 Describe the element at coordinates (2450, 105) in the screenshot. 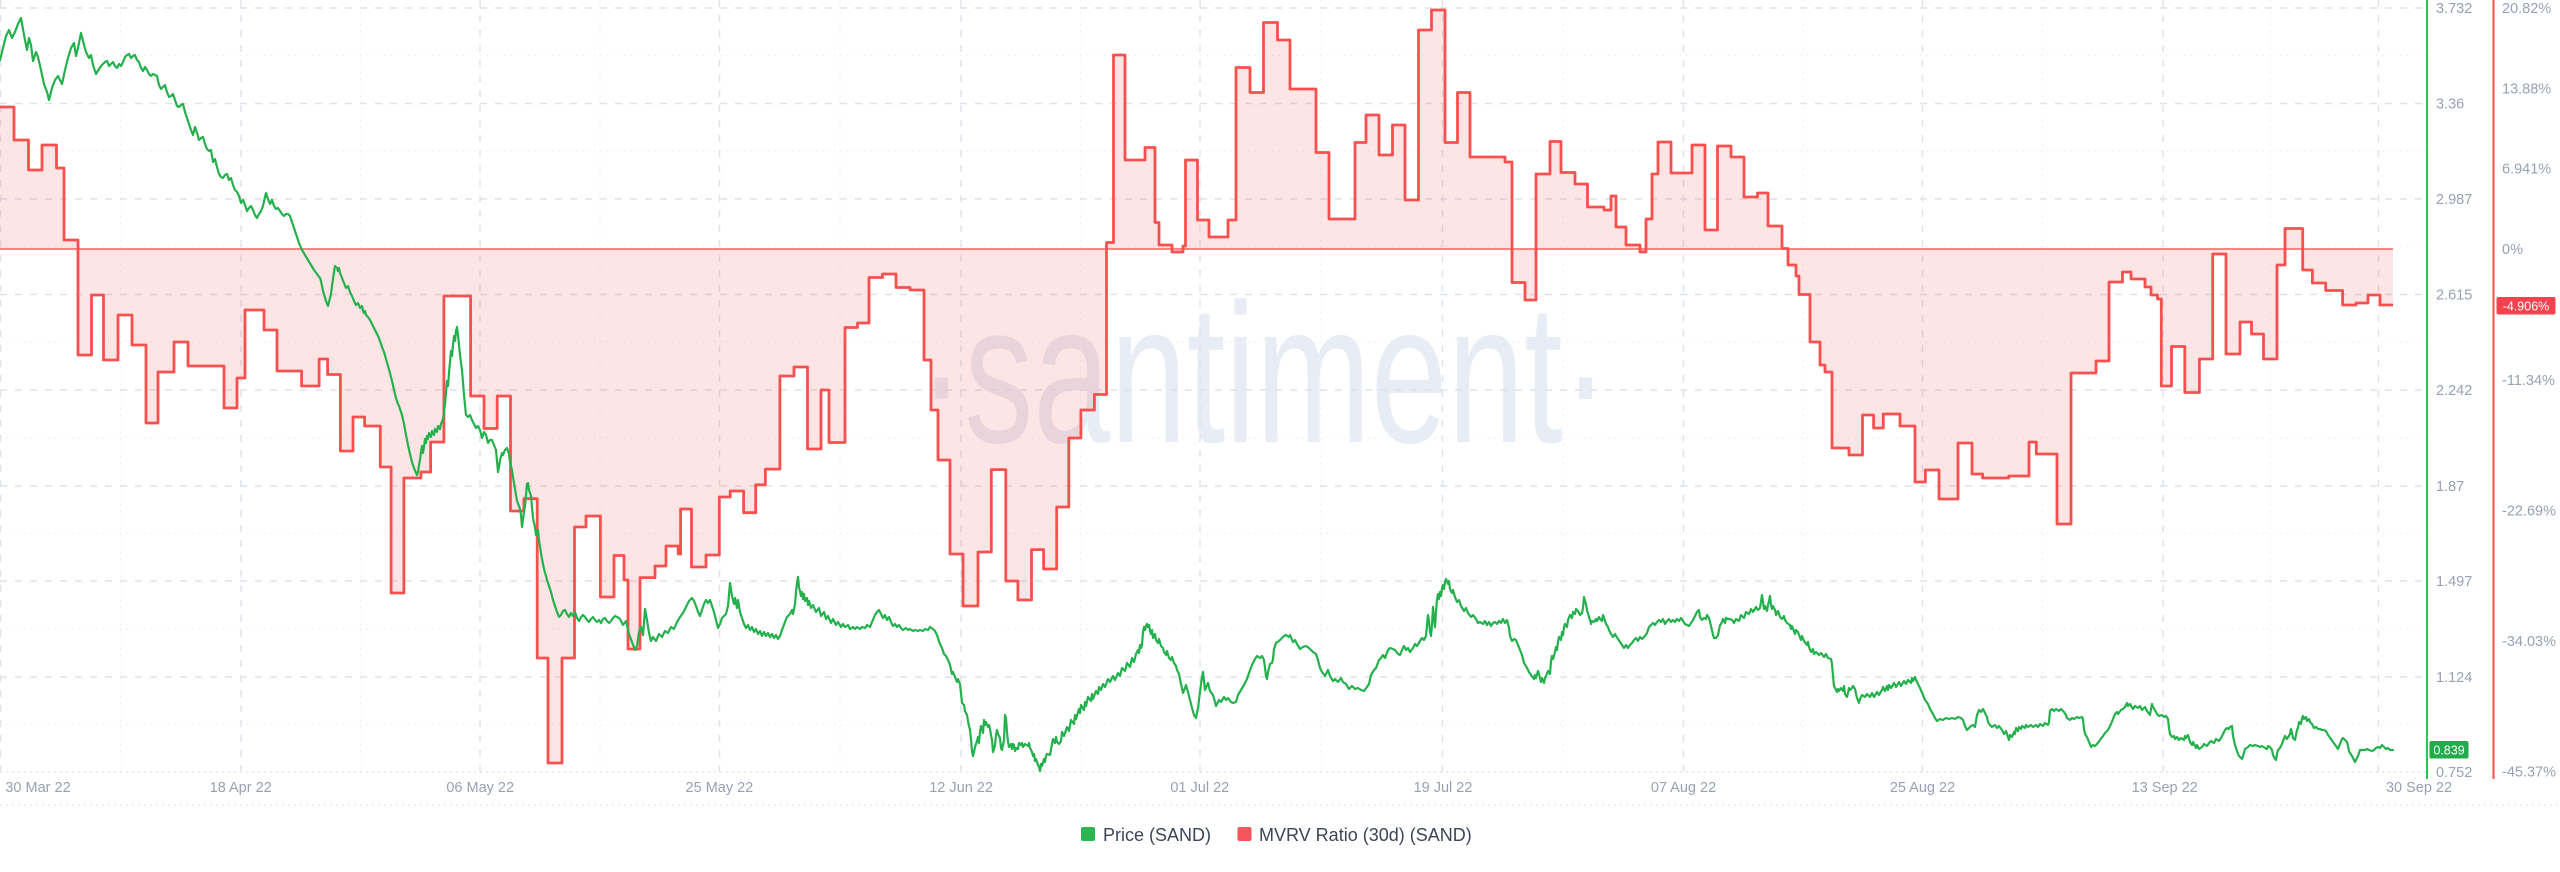

I see `svg-text: 3.36` at that location.